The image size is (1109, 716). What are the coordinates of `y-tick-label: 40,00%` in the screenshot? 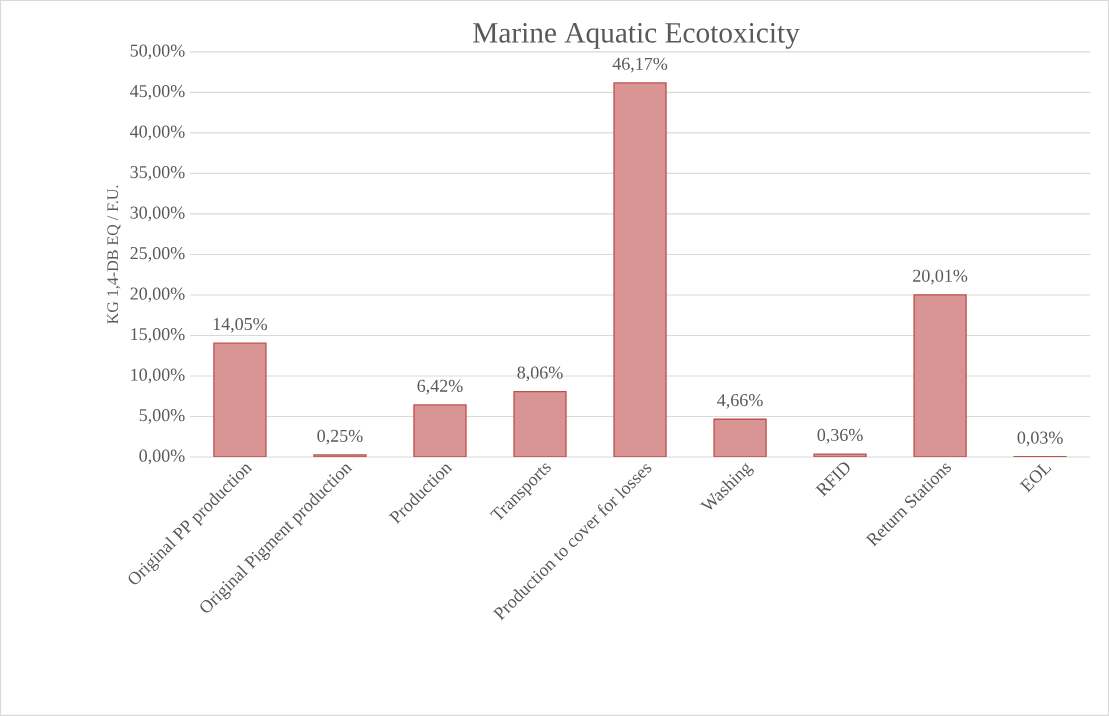 It's located at (157, 133).